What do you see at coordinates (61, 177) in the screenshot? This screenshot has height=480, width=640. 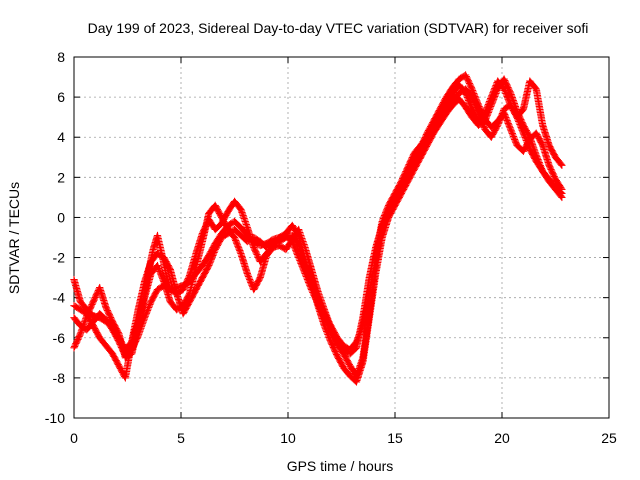 I see `y-tick-label: 2` at bounding box center [61, 177].